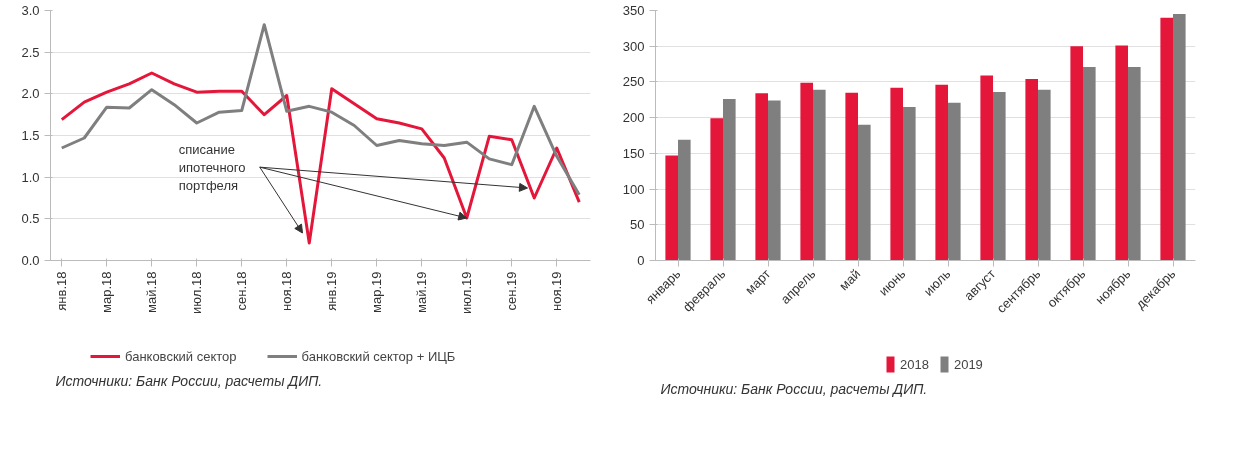  Describe the element at coordinates (30, 219) in the screenshot. I see `y-tick-label: 0.5` at that location.